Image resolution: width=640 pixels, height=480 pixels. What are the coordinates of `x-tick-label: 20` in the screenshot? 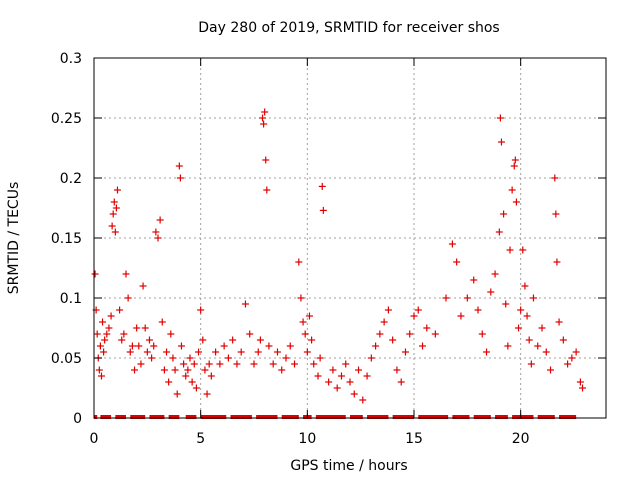 It's located at (521, 439).